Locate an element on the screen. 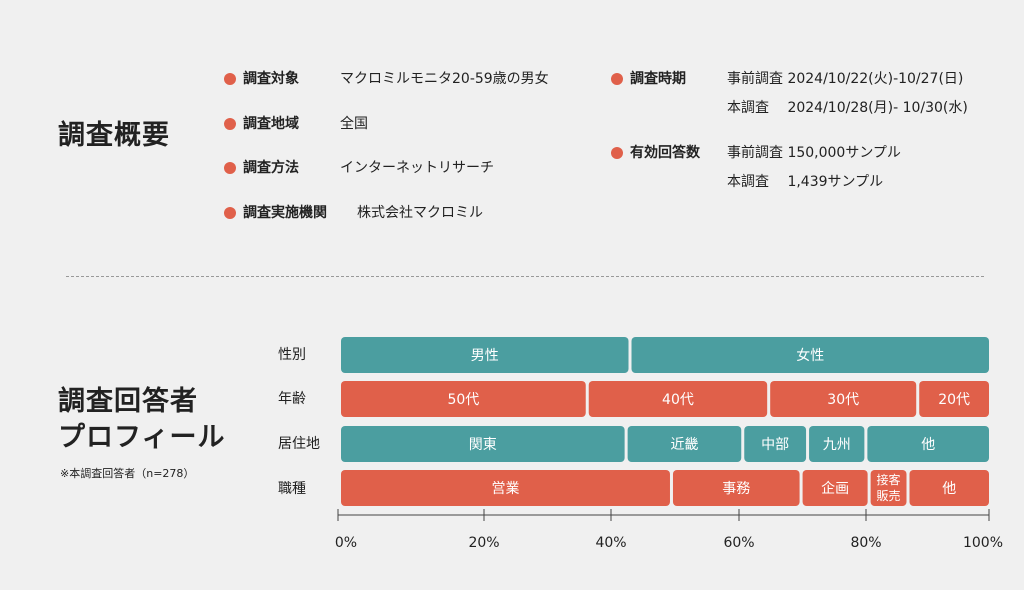 The height and width of the screenshot is (590, 1024). bar-segment-label: 営業 is located at coordinates (505, 489).